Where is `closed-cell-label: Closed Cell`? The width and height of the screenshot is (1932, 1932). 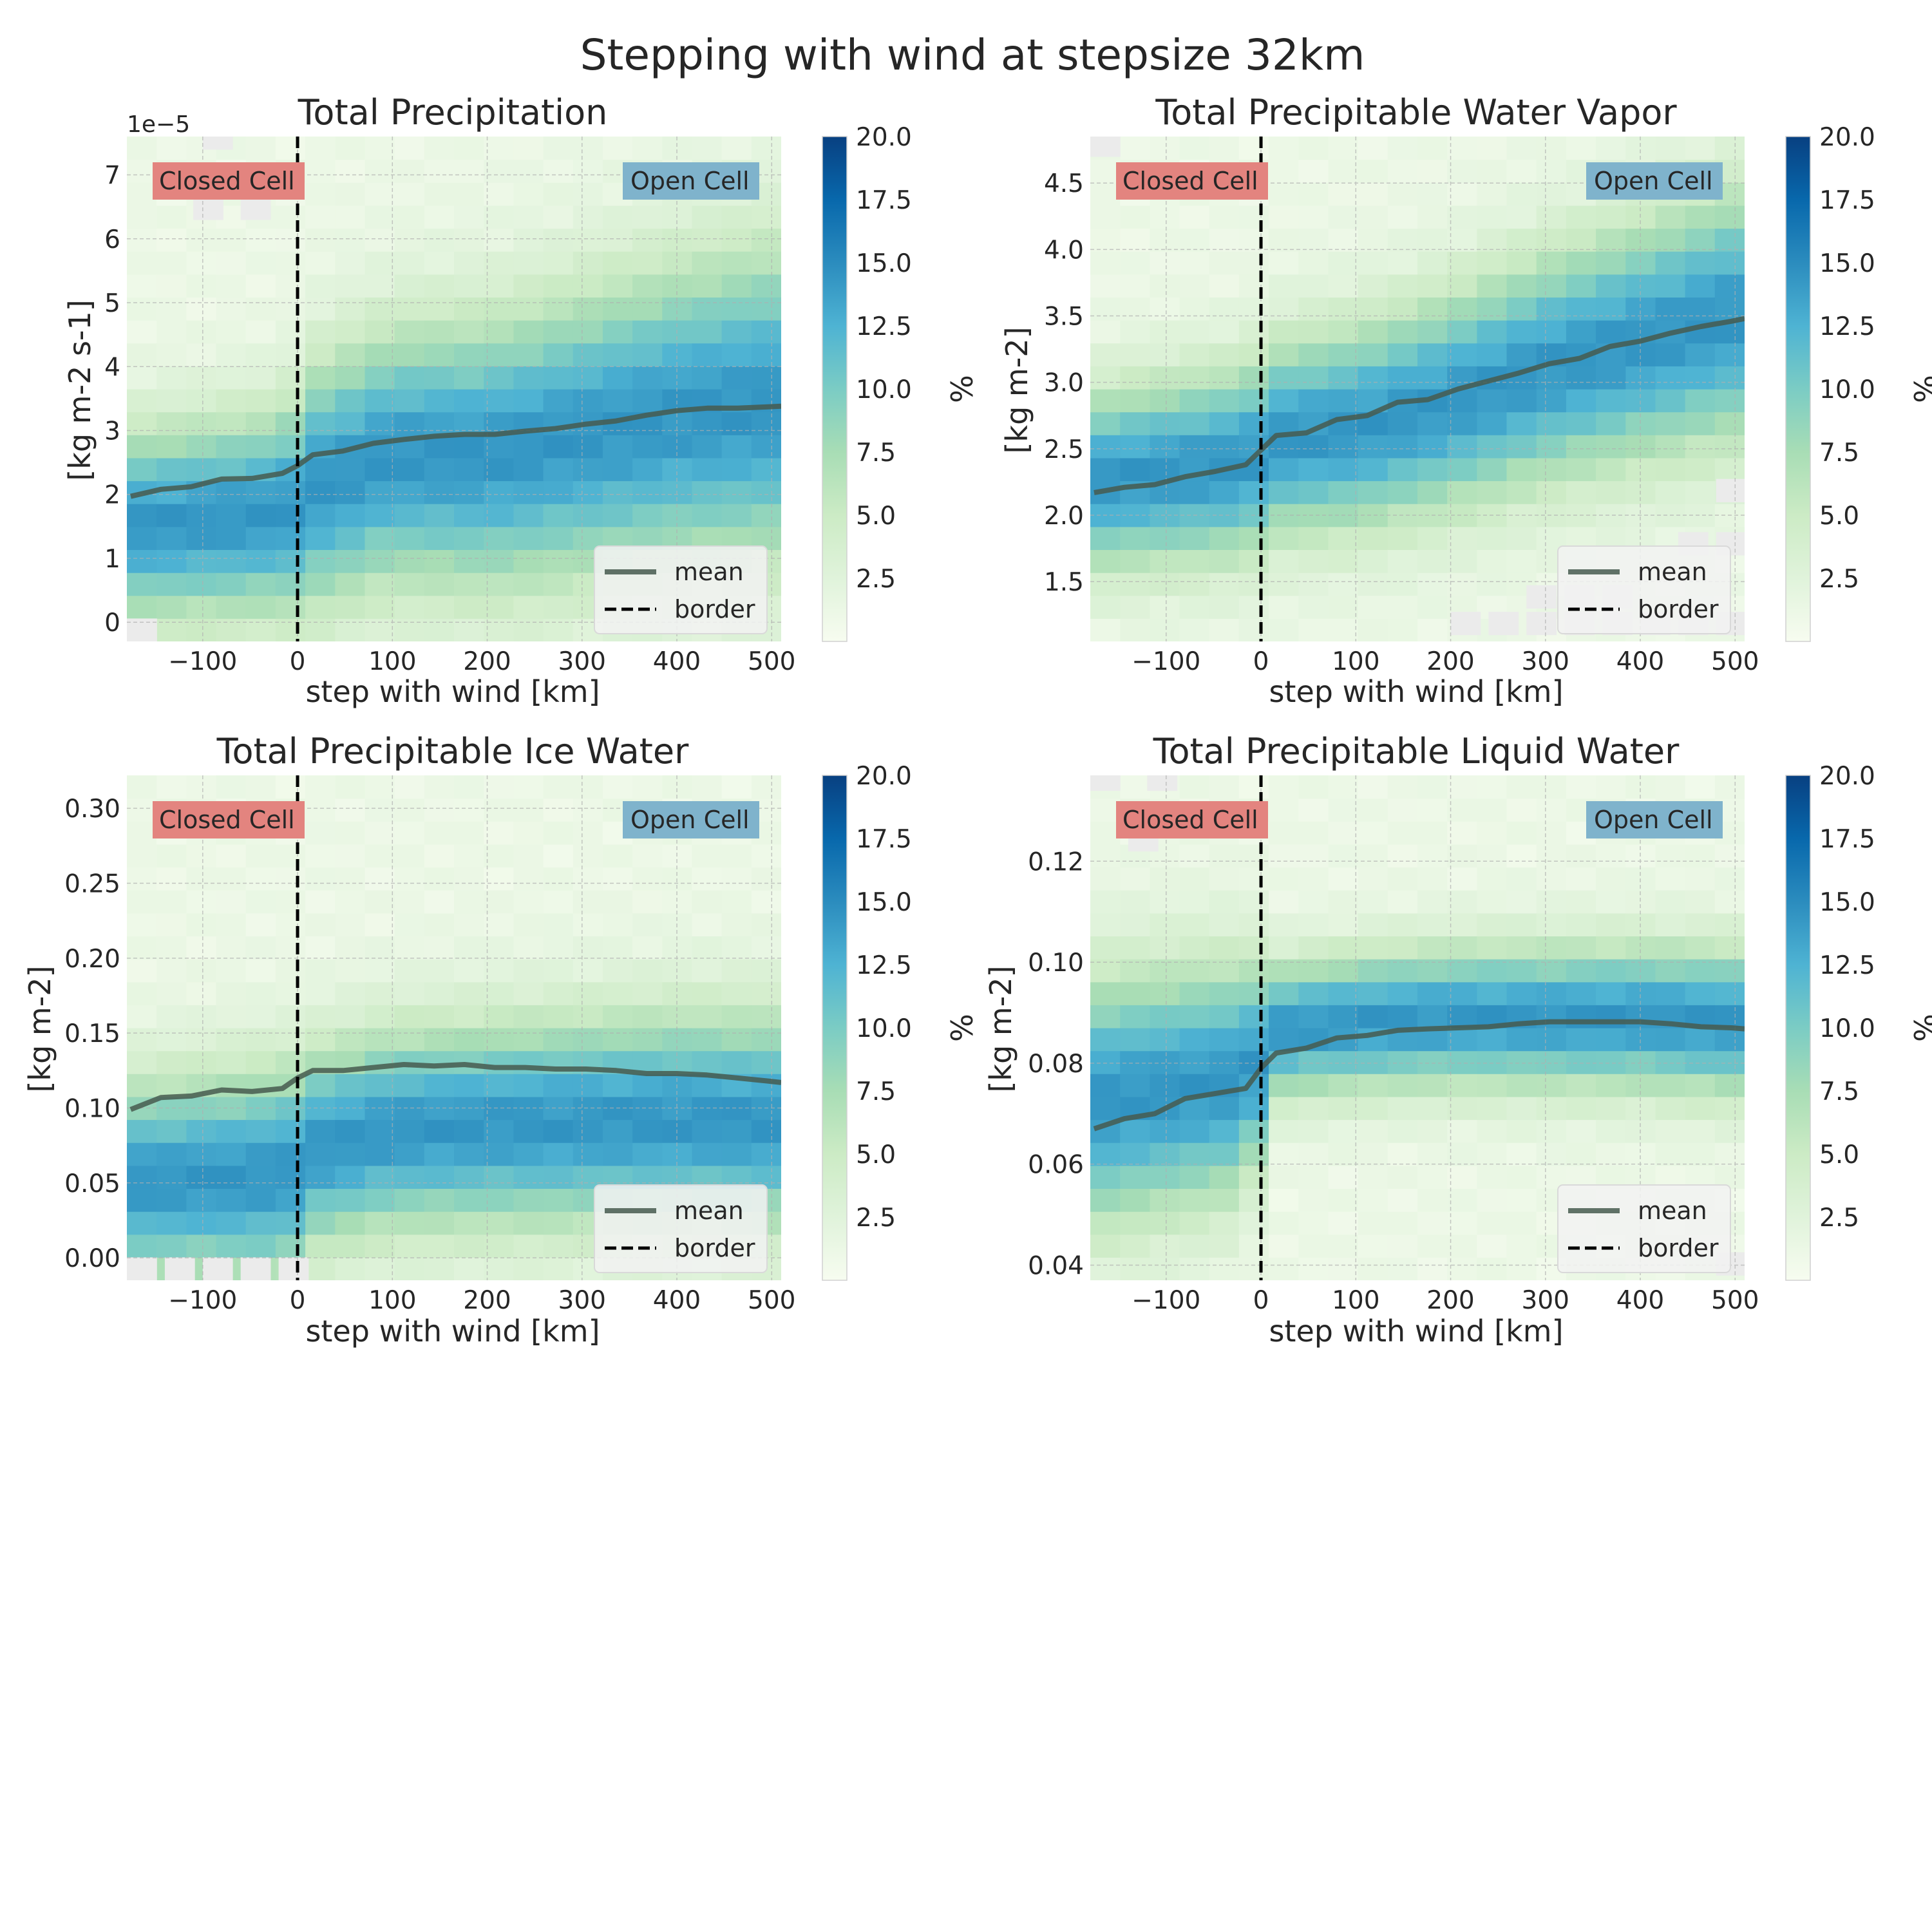
closed-cell-label: Closed Cell is located at coordinates (1190, 181).